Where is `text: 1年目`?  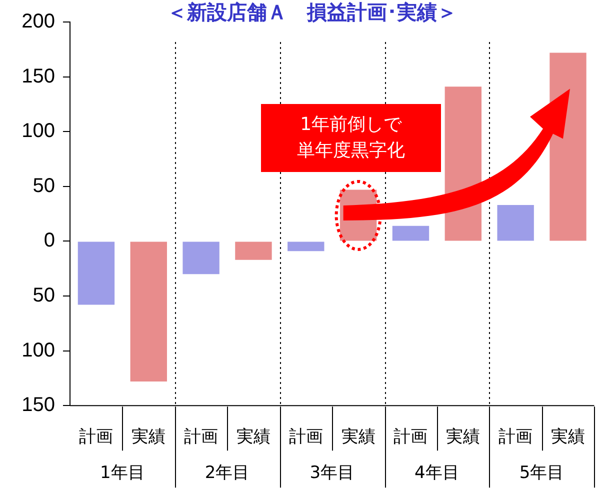
text: 1年目 is located at coordinates (122, 473).